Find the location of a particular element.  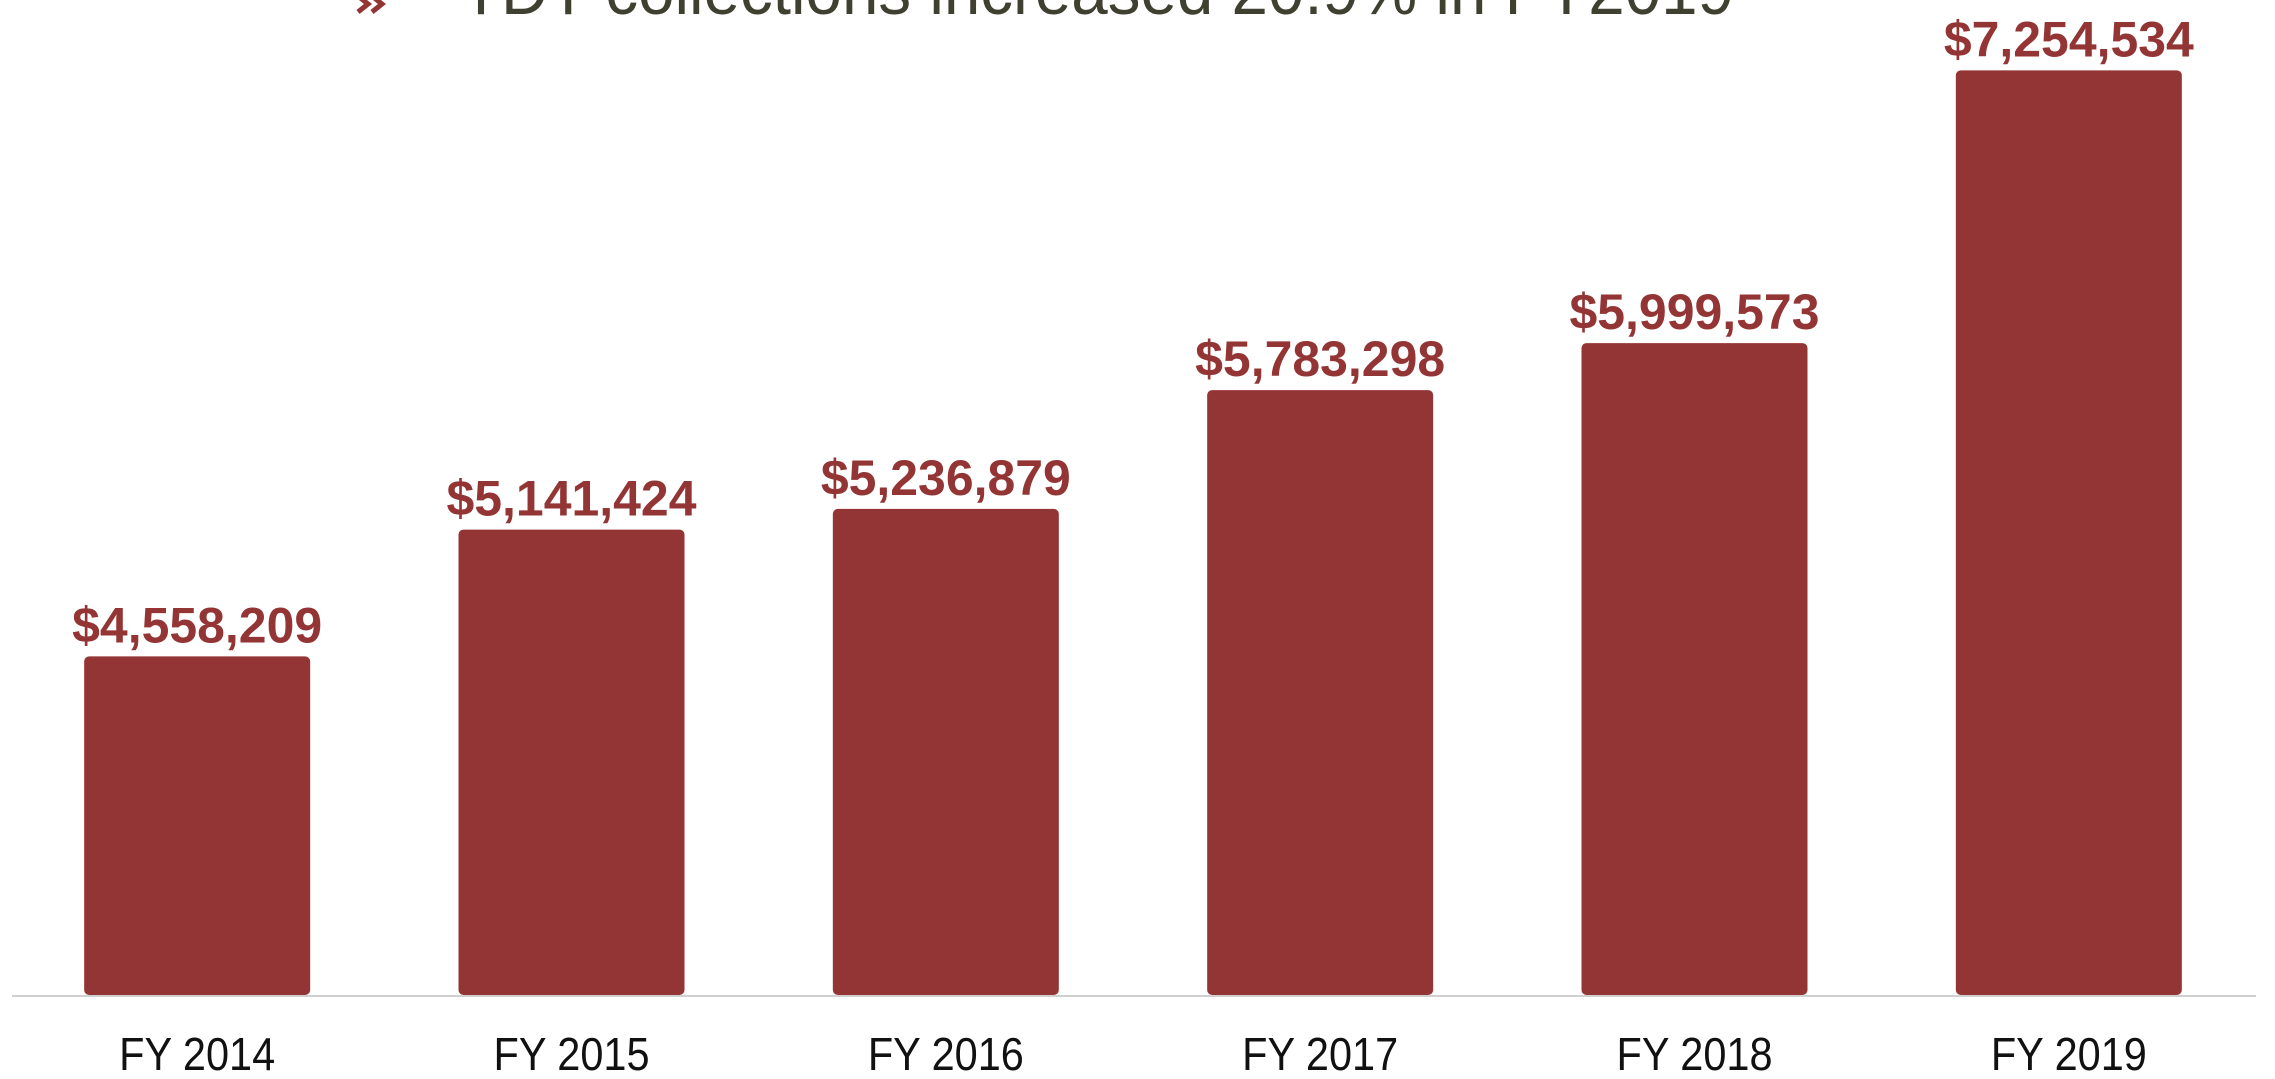

x-tick-label: FY 2019 is located at coordinates (2069, 1053).